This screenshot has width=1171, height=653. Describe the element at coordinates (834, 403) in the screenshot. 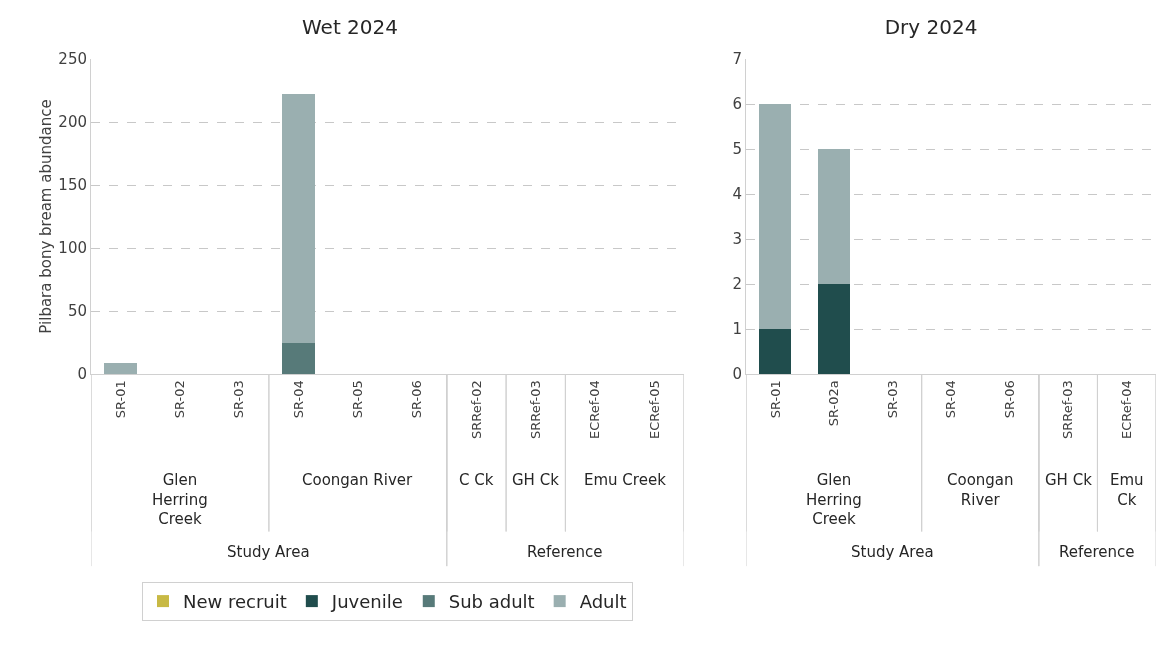

I see `x-tick-label: SR-02a` at that location.